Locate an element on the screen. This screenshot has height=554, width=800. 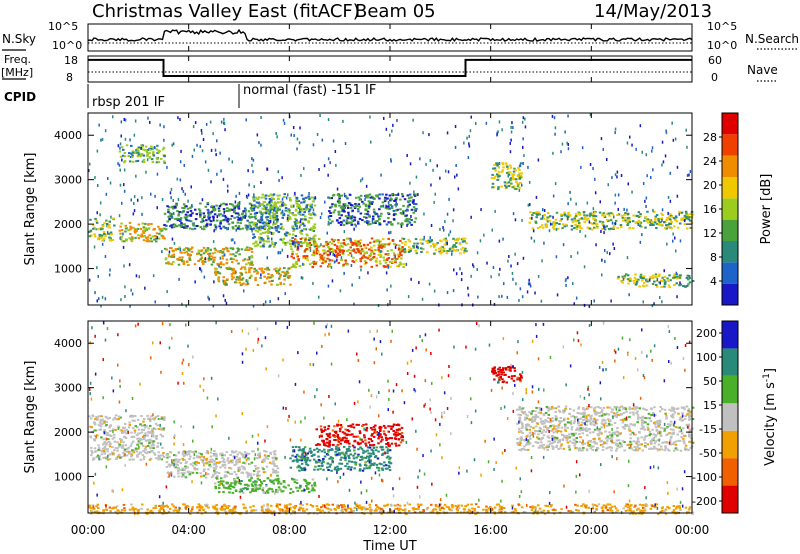
nsky-trace is located at coordinates (390, 35).